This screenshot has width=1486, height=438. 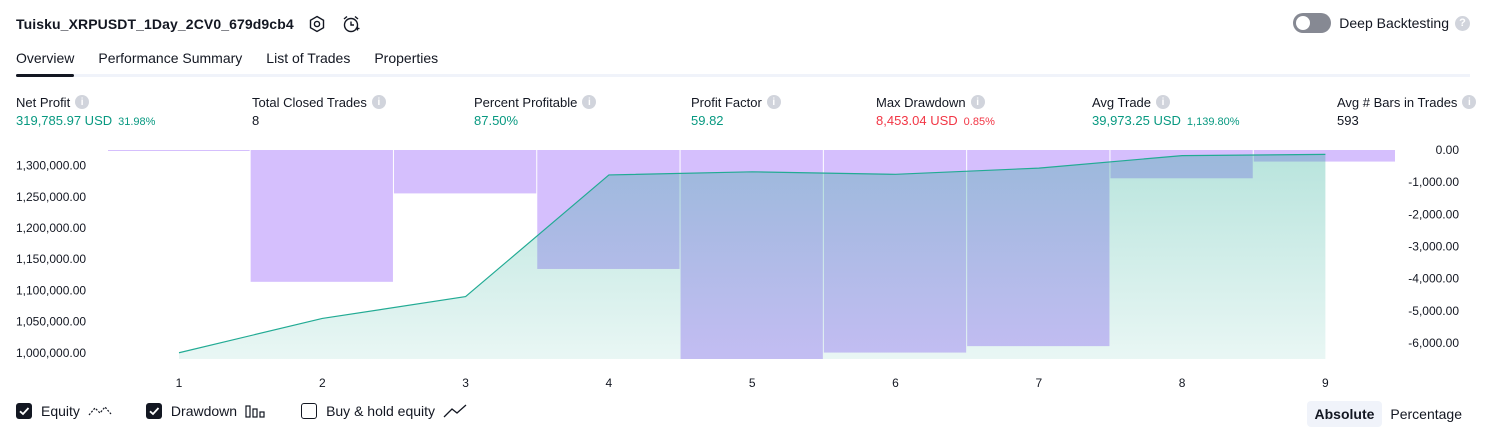 I want to click on legend-drawdown: Drawdown, so click(x=206, y=411).